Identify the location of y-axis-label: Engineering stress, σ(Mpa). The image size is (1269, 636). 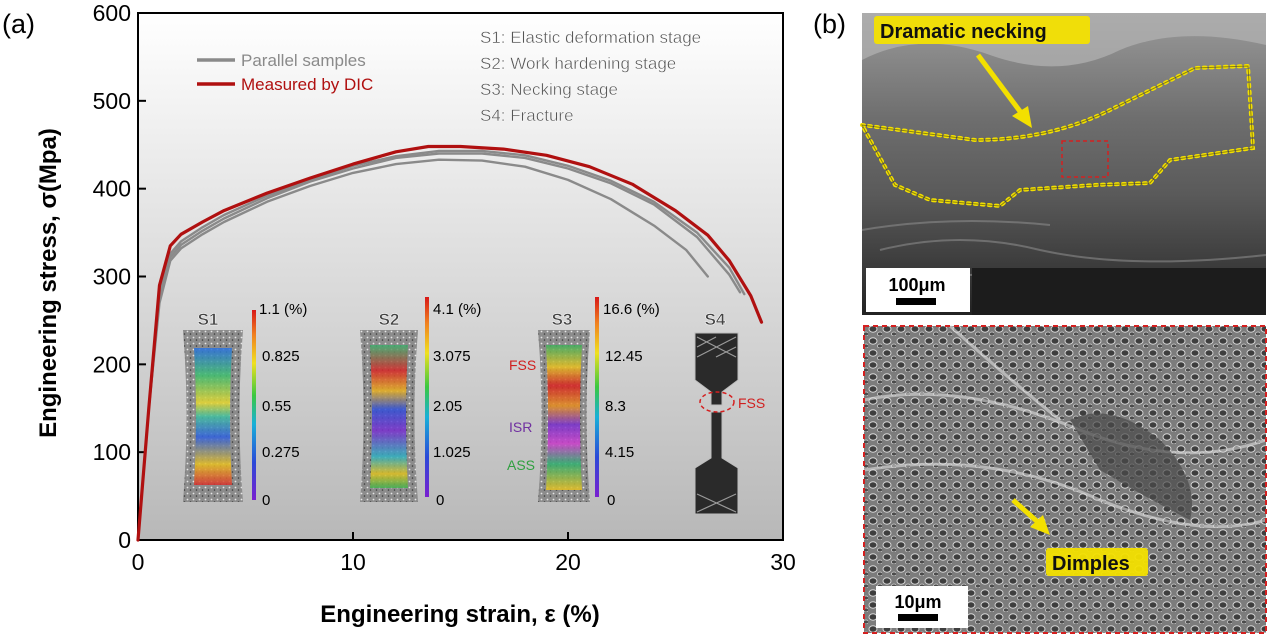
(48, 283).